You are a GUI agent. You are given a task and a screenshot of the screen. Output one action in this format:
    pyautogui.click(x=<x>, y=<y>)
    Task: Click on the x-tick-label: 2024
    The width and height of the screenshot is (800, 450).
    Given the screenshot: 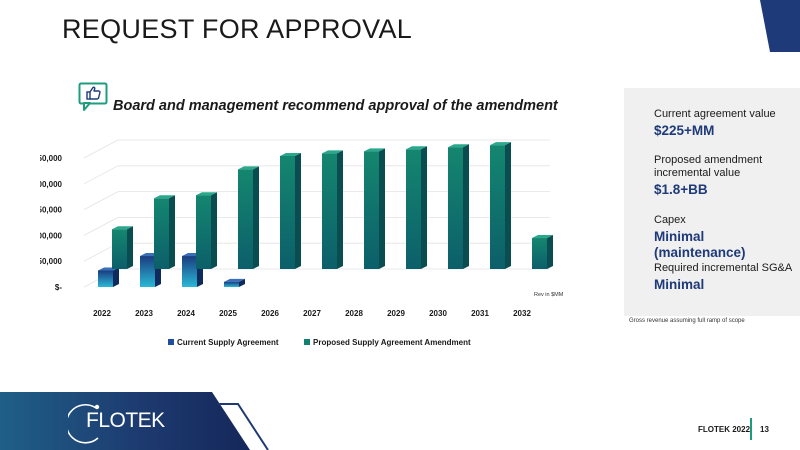 What is the action you would take?
    pyautogui.click(x=186, y=313)
    